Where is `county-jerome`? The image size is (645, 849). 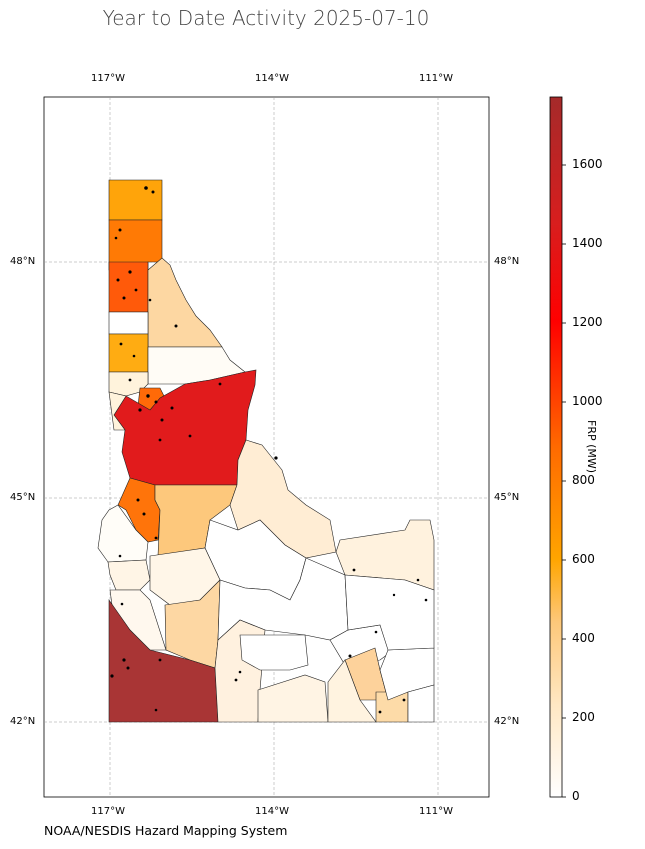
county-jerome is located at coordinates (274, 652).